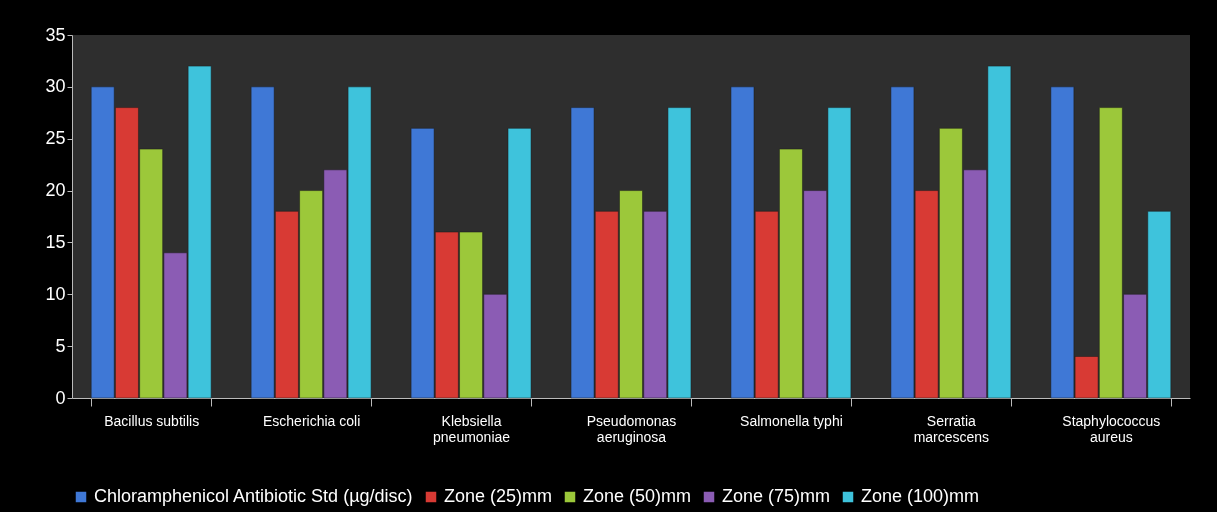 The width and height of the screenshot is (1217, 512). Describe the element at coordinates (791, 420) in the screenshot. I see `x-tick-label: Salmonella typhi` at that location.